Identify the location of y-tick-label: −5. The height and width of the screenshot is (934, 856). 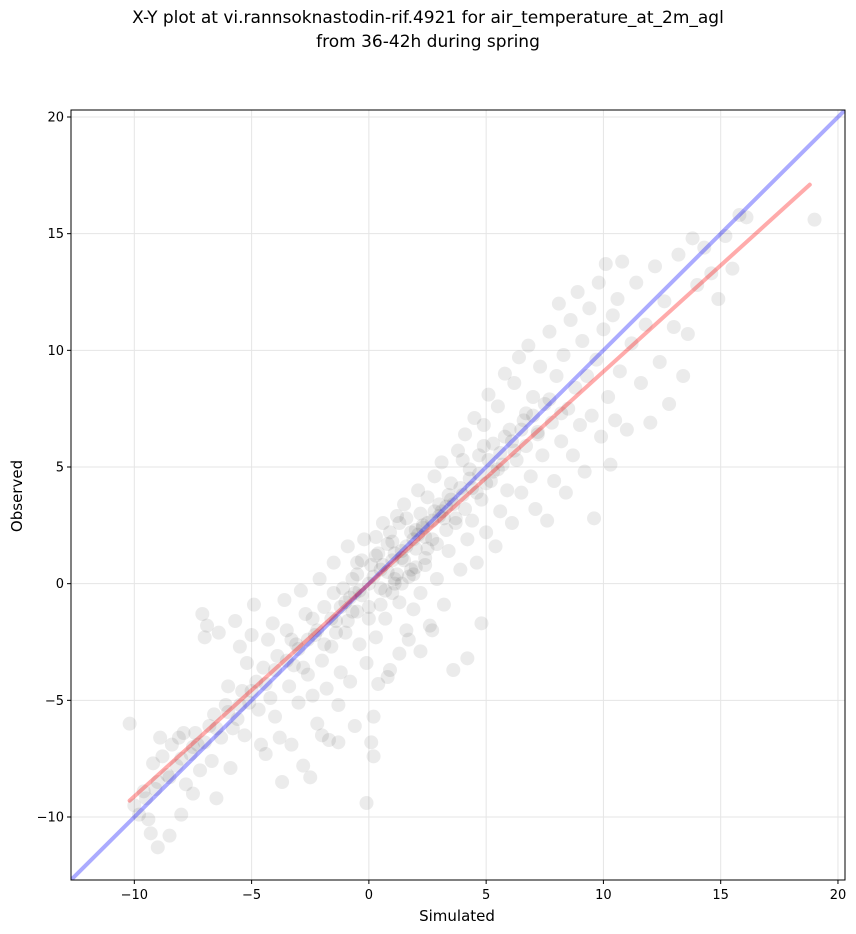
(54, 701).